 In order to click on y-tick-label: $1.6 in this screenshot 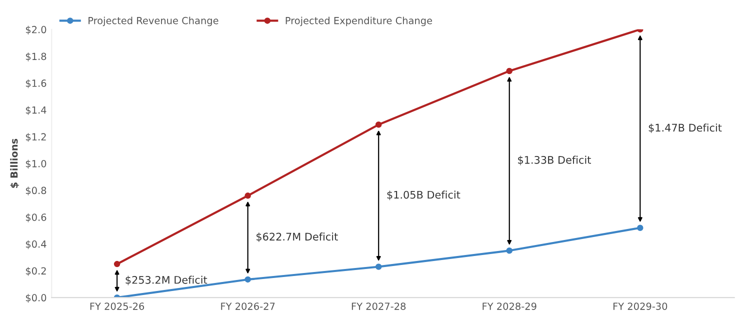, I will do `click(36, 83)`.